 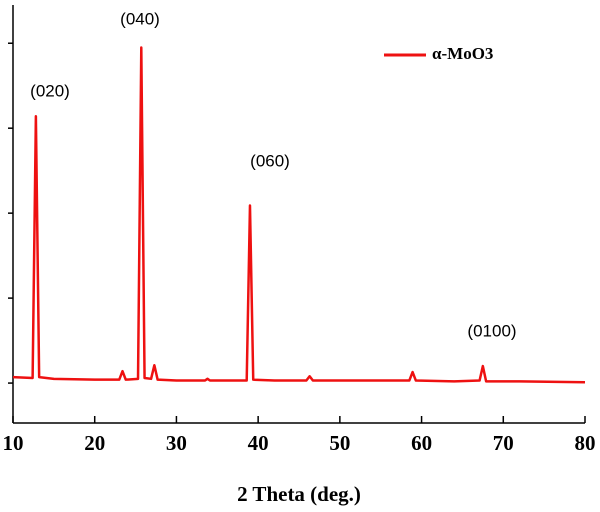 What do you see at coordinates (299, 494) in the screenshot?
I see `x-axis-label: 2 Theta (deg.)` at bounding box center [299, 494].